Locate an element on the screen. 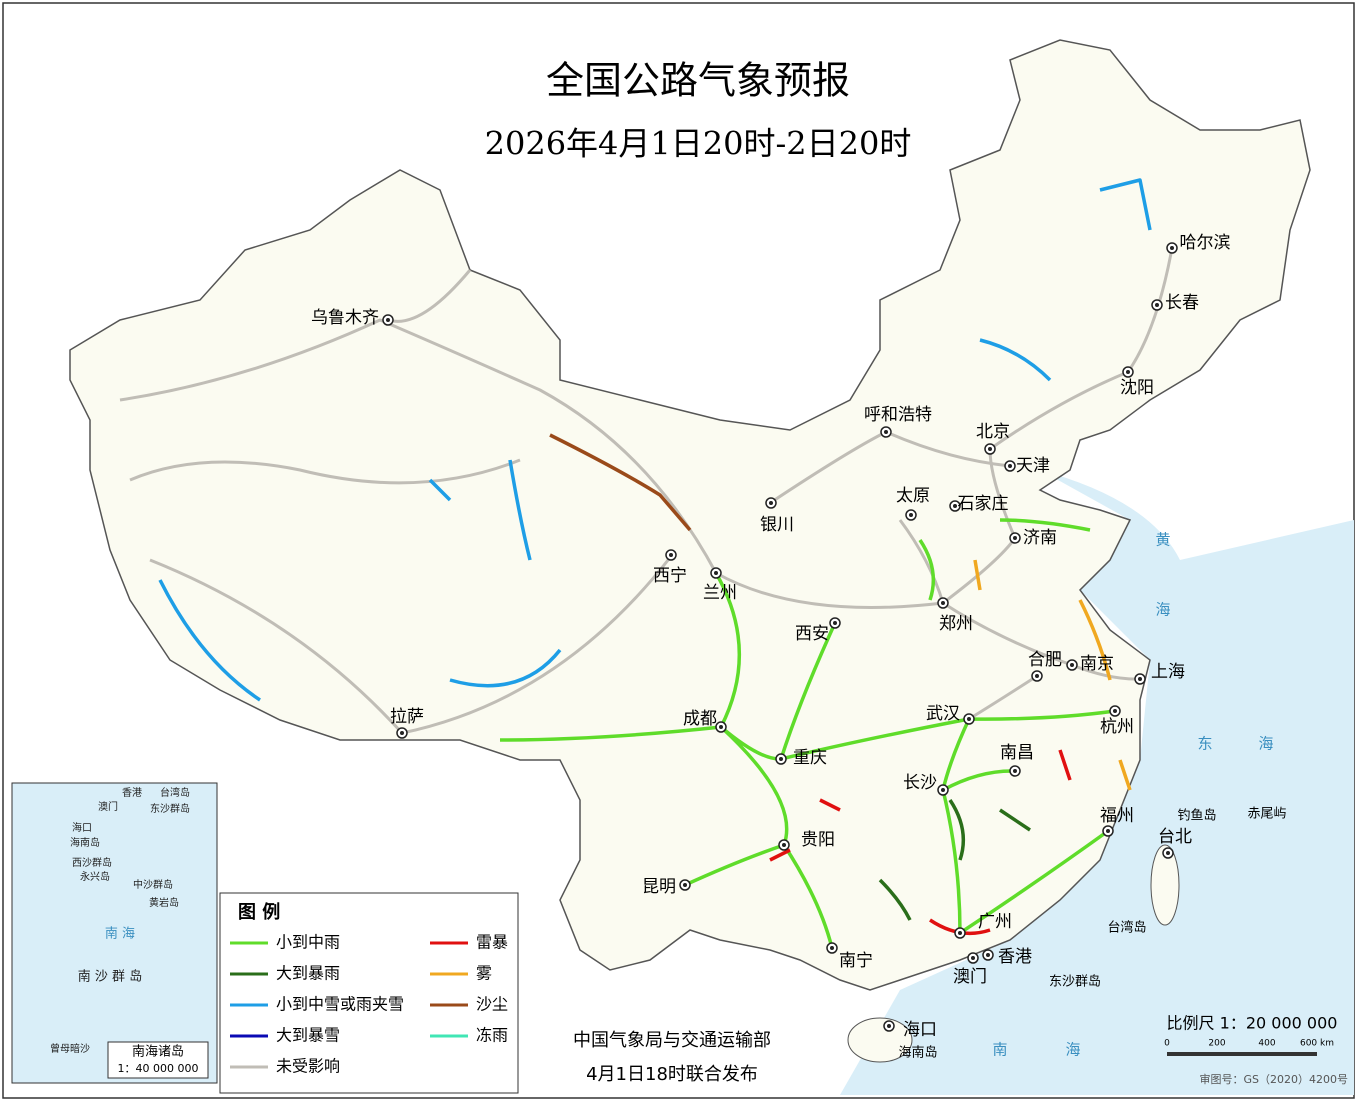  city-label: 哈尔滨 is located at coordinates (1205, 243).